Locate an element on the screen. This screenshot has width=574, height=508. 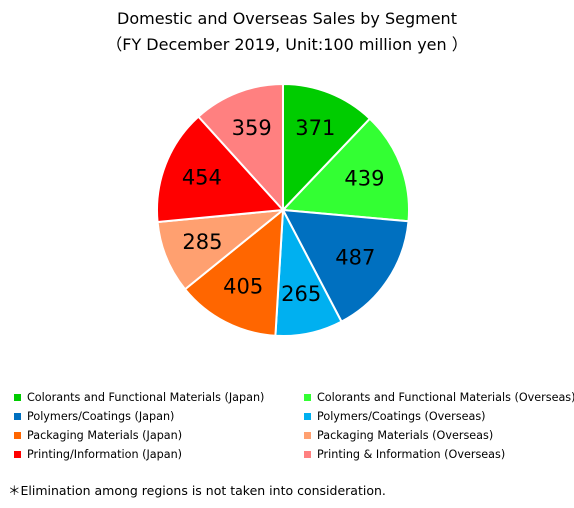
slice-value-label: 265 is located at coordinates (301, 294).